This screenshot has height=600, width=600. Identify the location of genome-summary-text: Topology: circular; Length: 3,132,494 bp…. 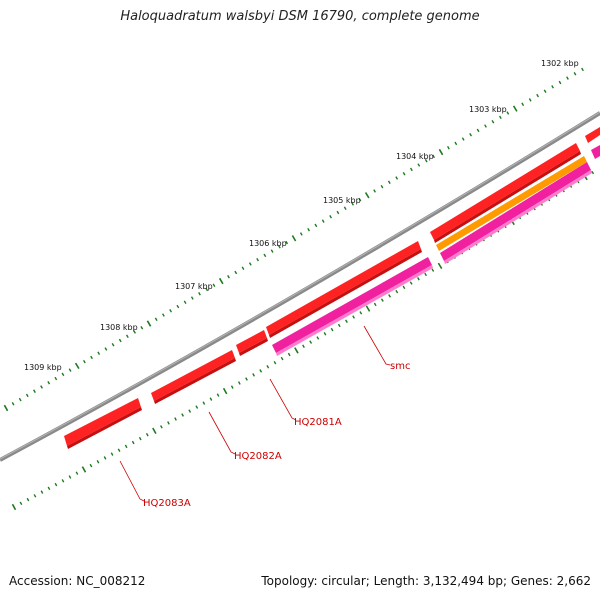
(426, 581).